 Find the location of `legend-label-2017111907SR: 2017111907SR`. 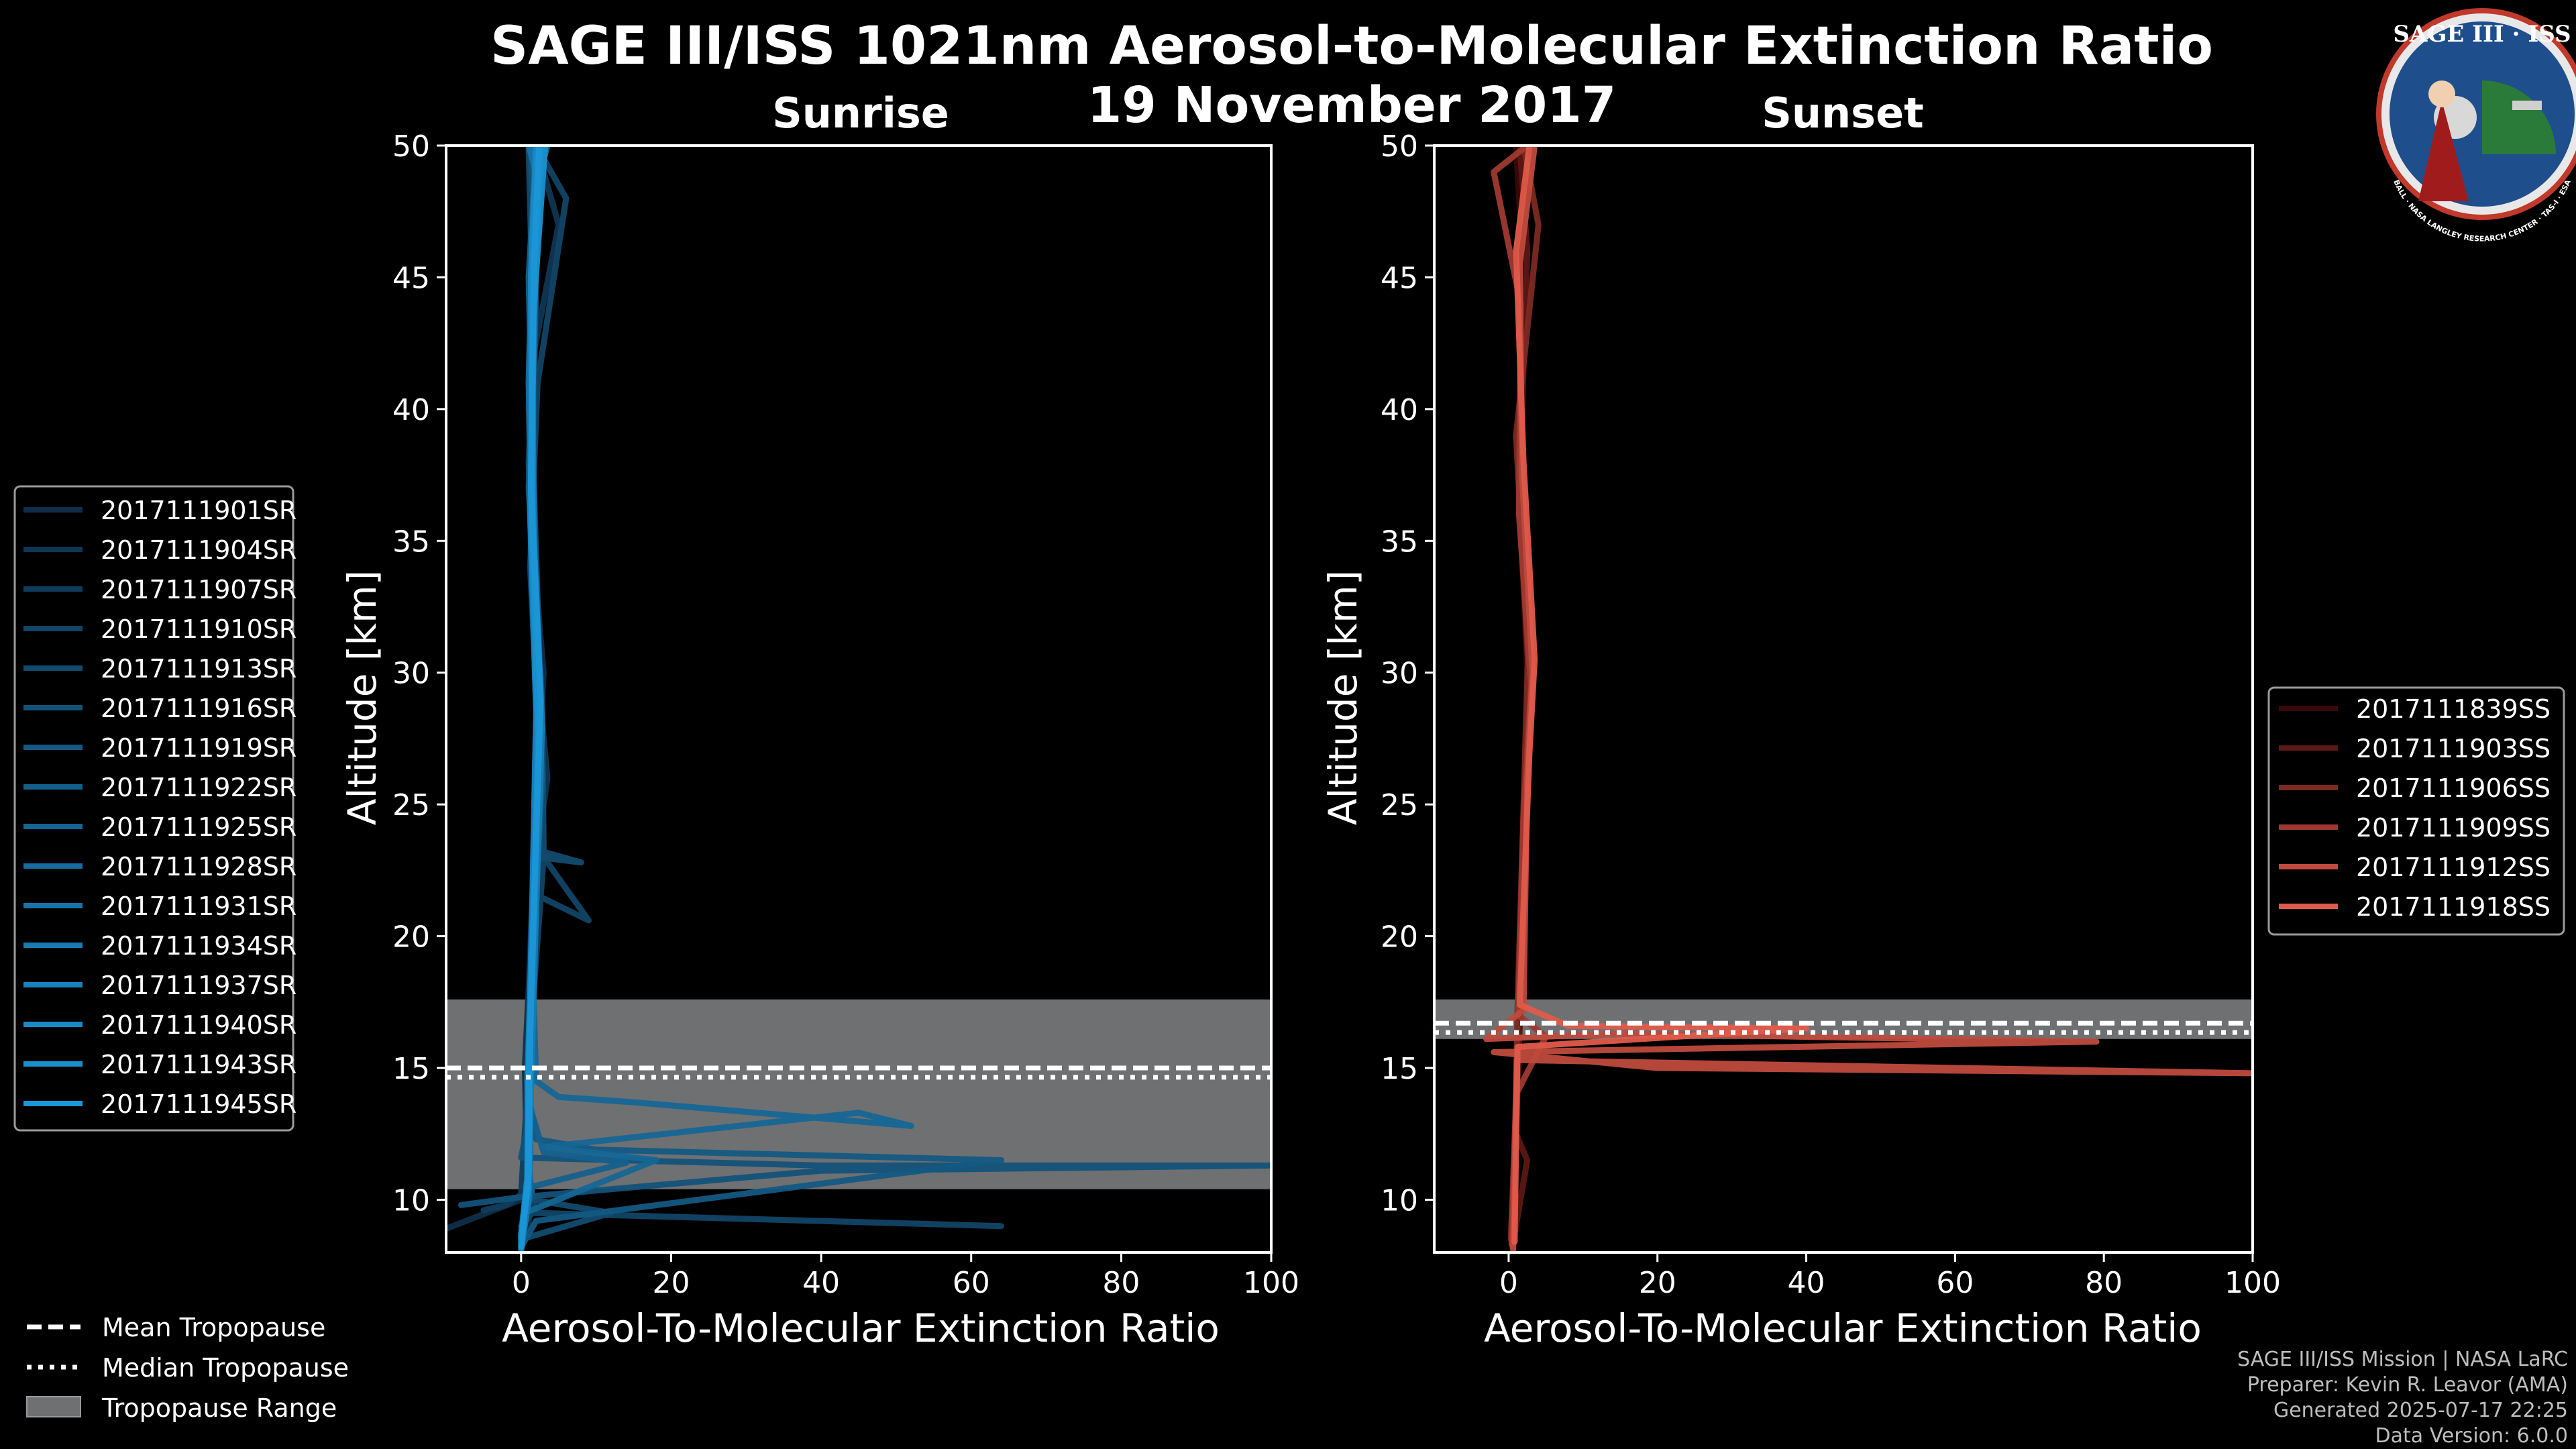

legend-label-2017111907SR: 2017111907SR is located at coordinates (199, 589).